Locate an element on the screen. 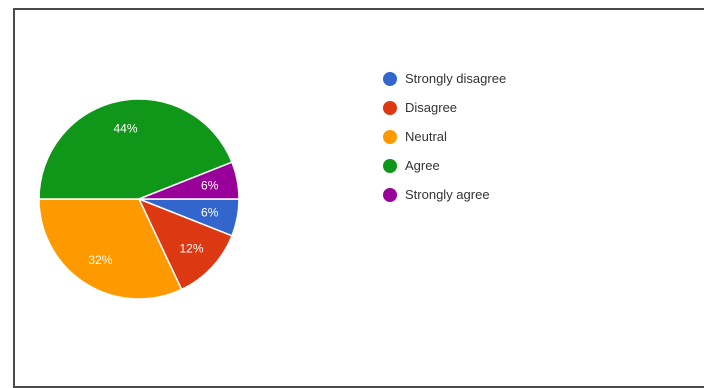 Image resolution: width=704 pixels, height=388 pixels. pie-slice-disagree is located at coordinates (185, 244).